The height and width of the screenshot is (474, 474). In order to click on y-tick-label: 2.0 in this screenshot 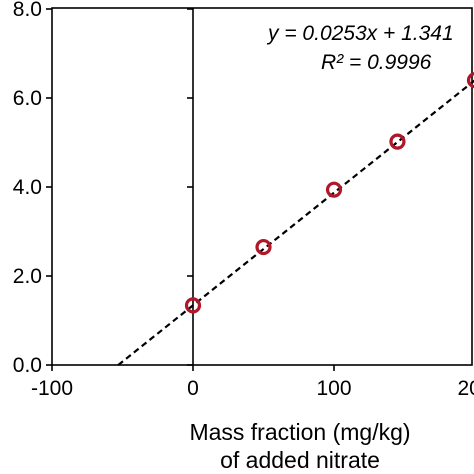, I will do `click(27, 276)`.